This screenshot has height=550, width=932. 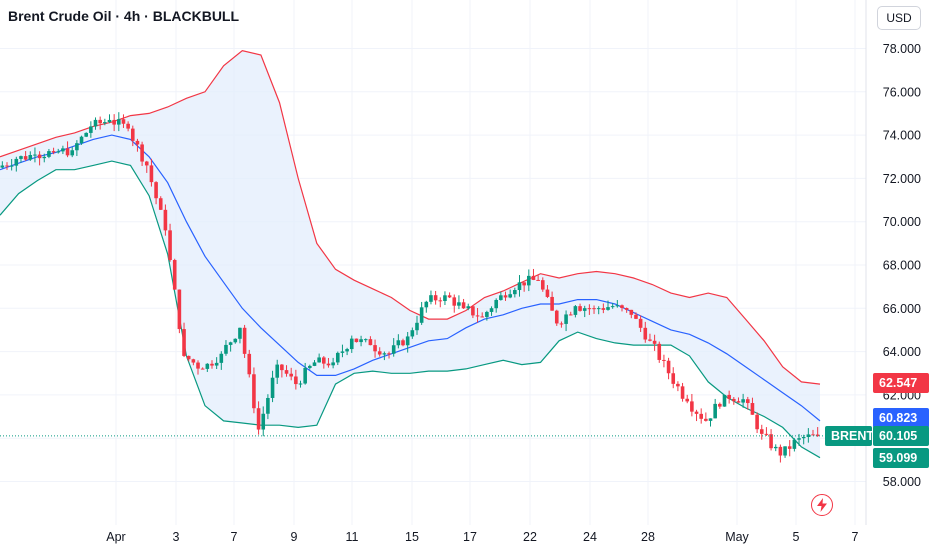 I want to click on time-tick-label: 3, so click(x=176, y=537).